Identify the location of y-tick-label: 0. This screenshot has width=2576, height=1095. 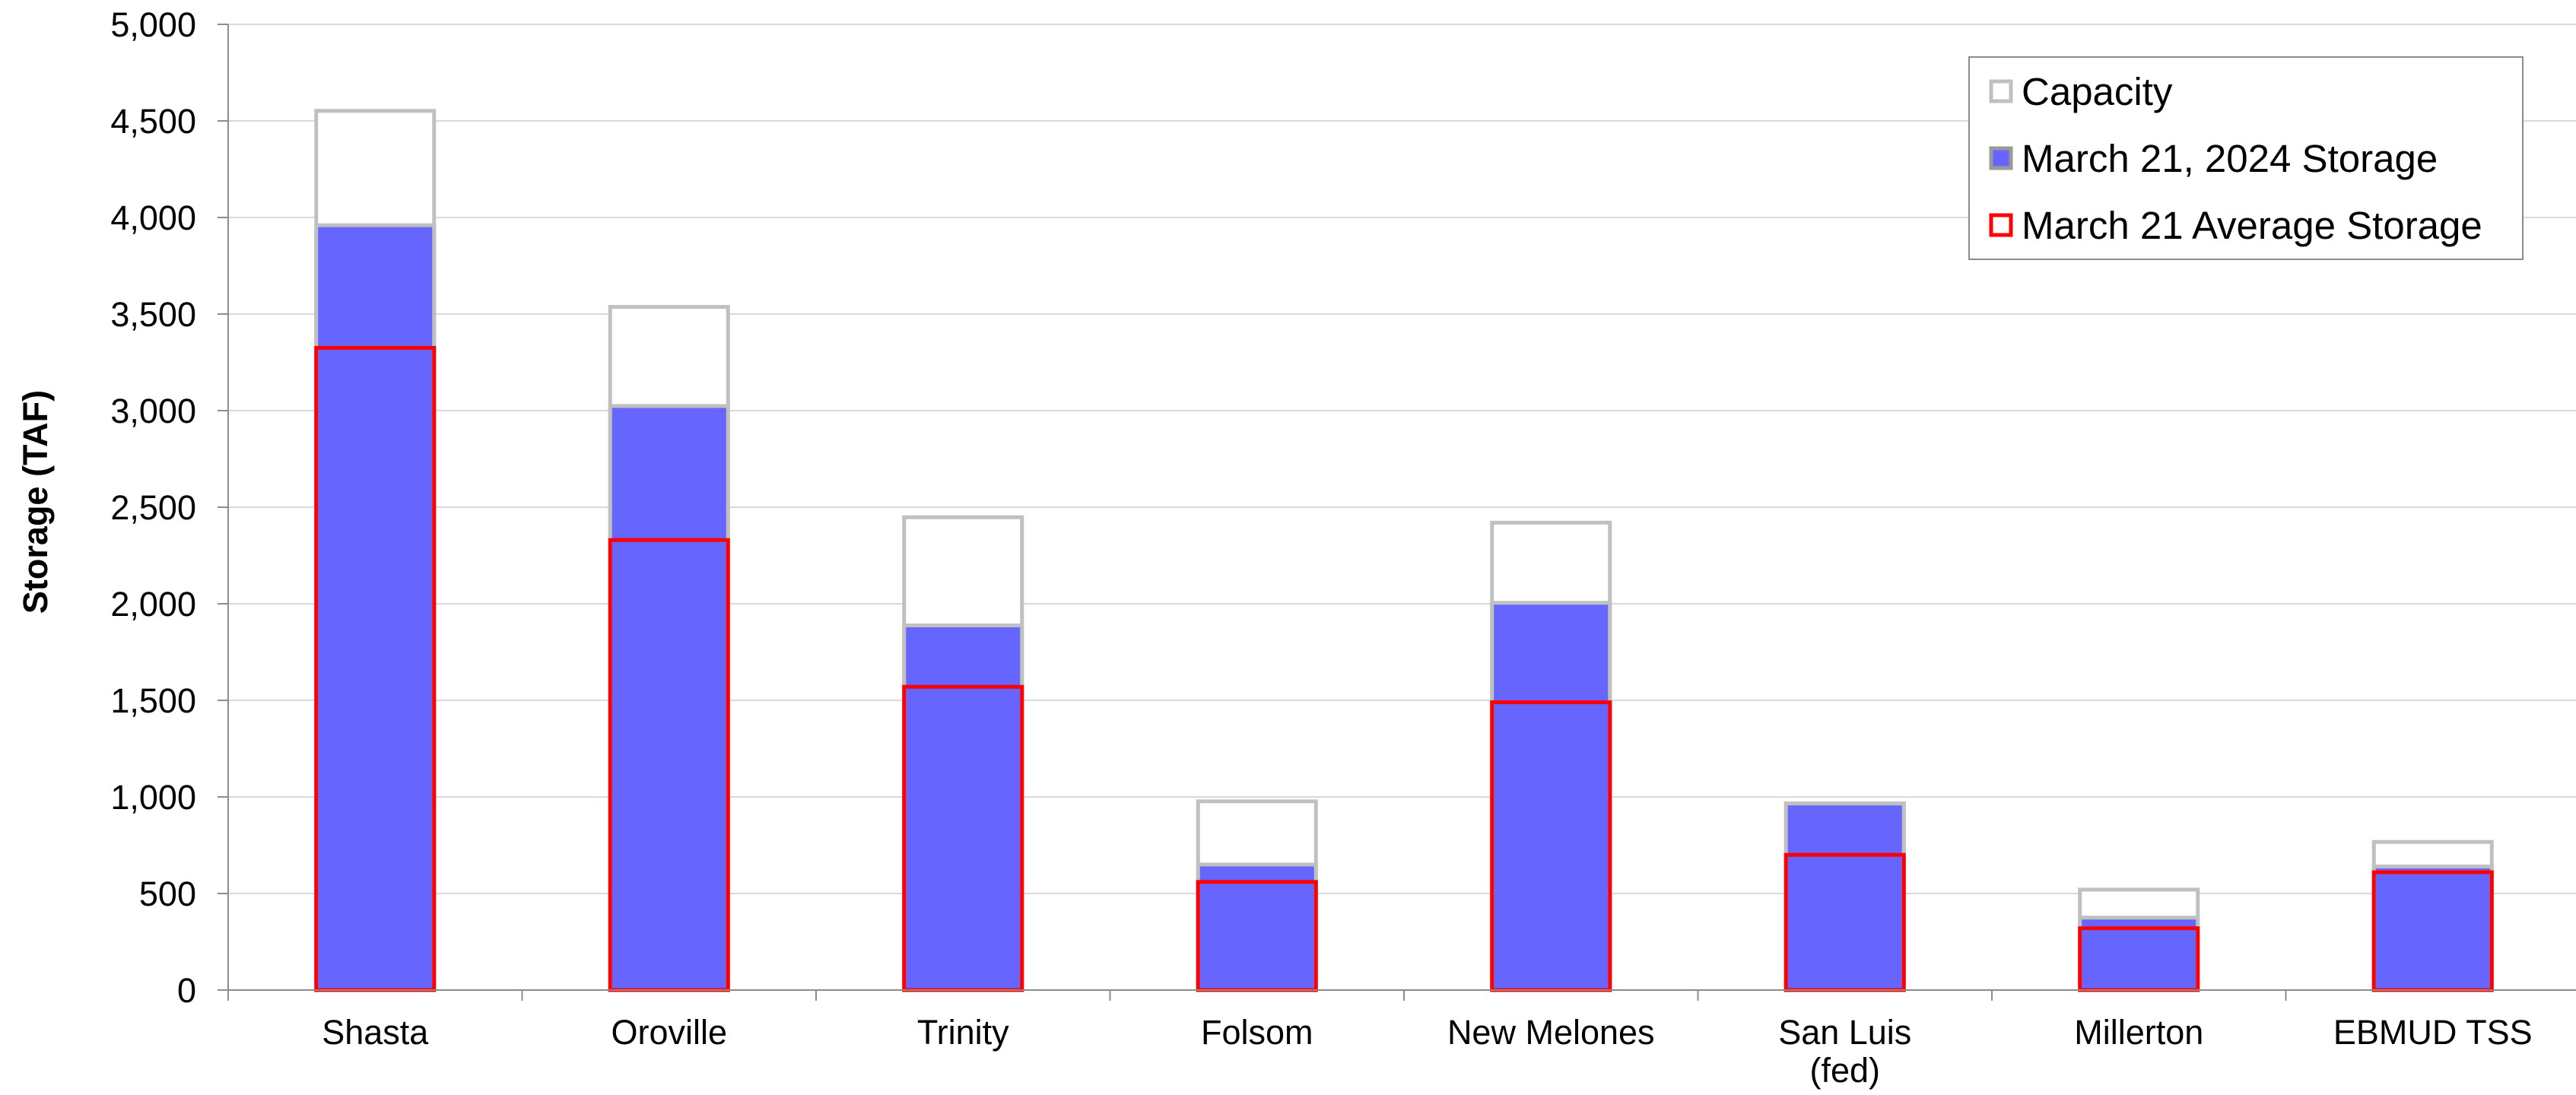
(186, 990).